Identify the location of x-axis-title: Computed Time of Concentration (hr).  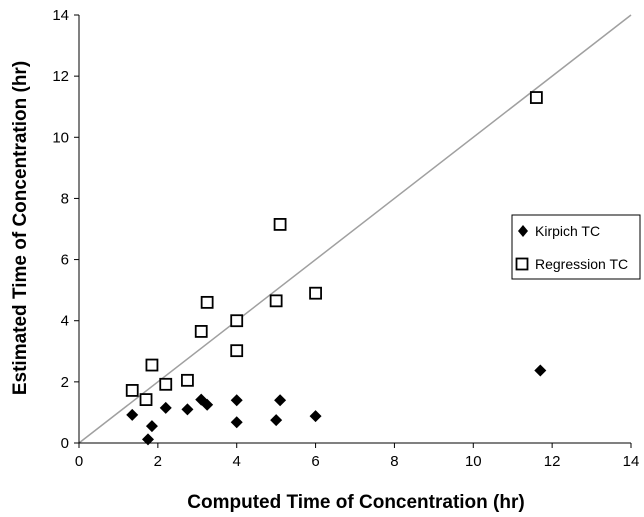
(355, 502).